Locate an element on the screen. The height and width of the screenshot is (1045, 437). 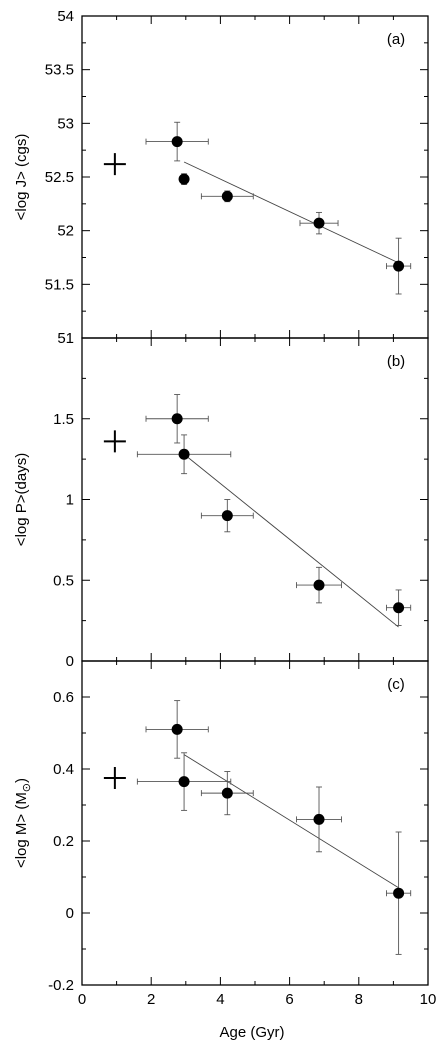
panel-label: (a) is located at coordinates (396, 39).